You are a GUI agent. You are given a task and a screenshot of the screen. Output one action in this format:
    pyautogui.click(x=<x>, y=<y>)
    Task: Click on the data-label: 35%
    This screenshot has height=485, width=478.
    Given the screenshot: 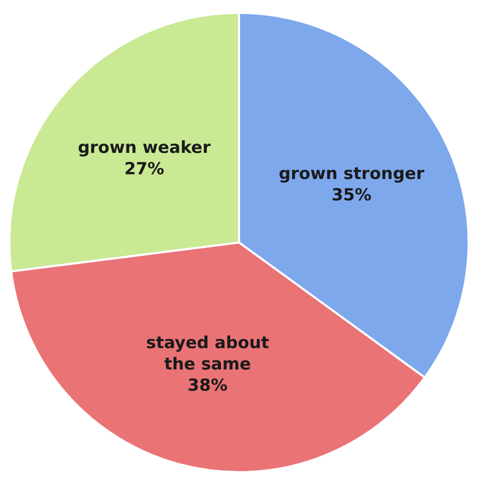 What is the action you would take?
    pyautogui.click(x=351, y=194)
    